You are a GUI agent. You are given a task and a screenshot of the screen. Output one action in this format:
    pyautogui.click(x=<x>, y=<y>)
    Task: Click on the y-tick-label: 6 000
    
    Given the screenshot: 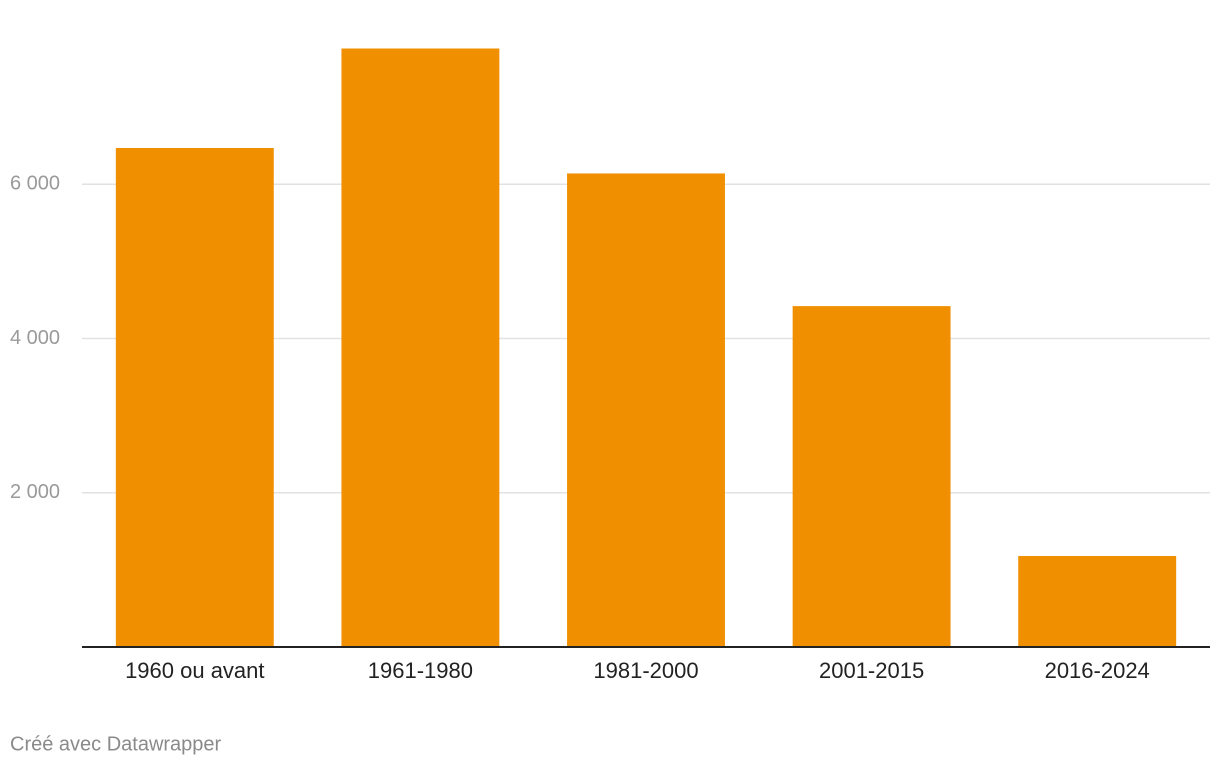 What is the action you would take?
    pyautogui.click(x=35, y=184)
    